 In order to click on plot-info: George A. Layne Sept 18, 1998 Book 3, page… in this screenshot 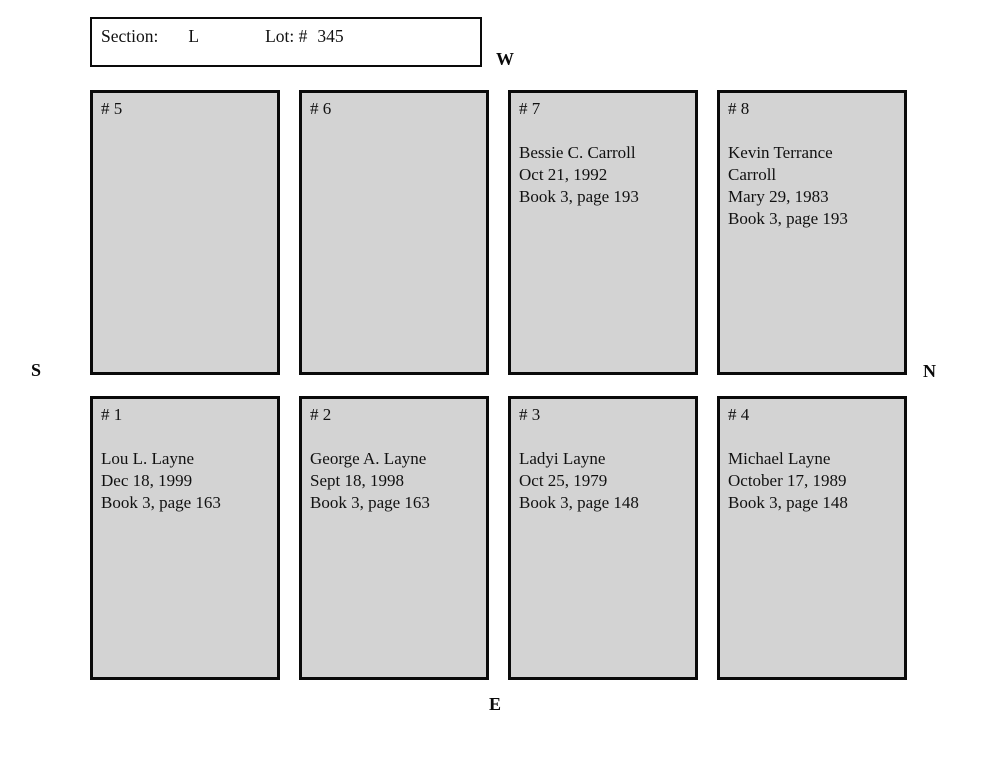, I will do `click(394, 481)`.